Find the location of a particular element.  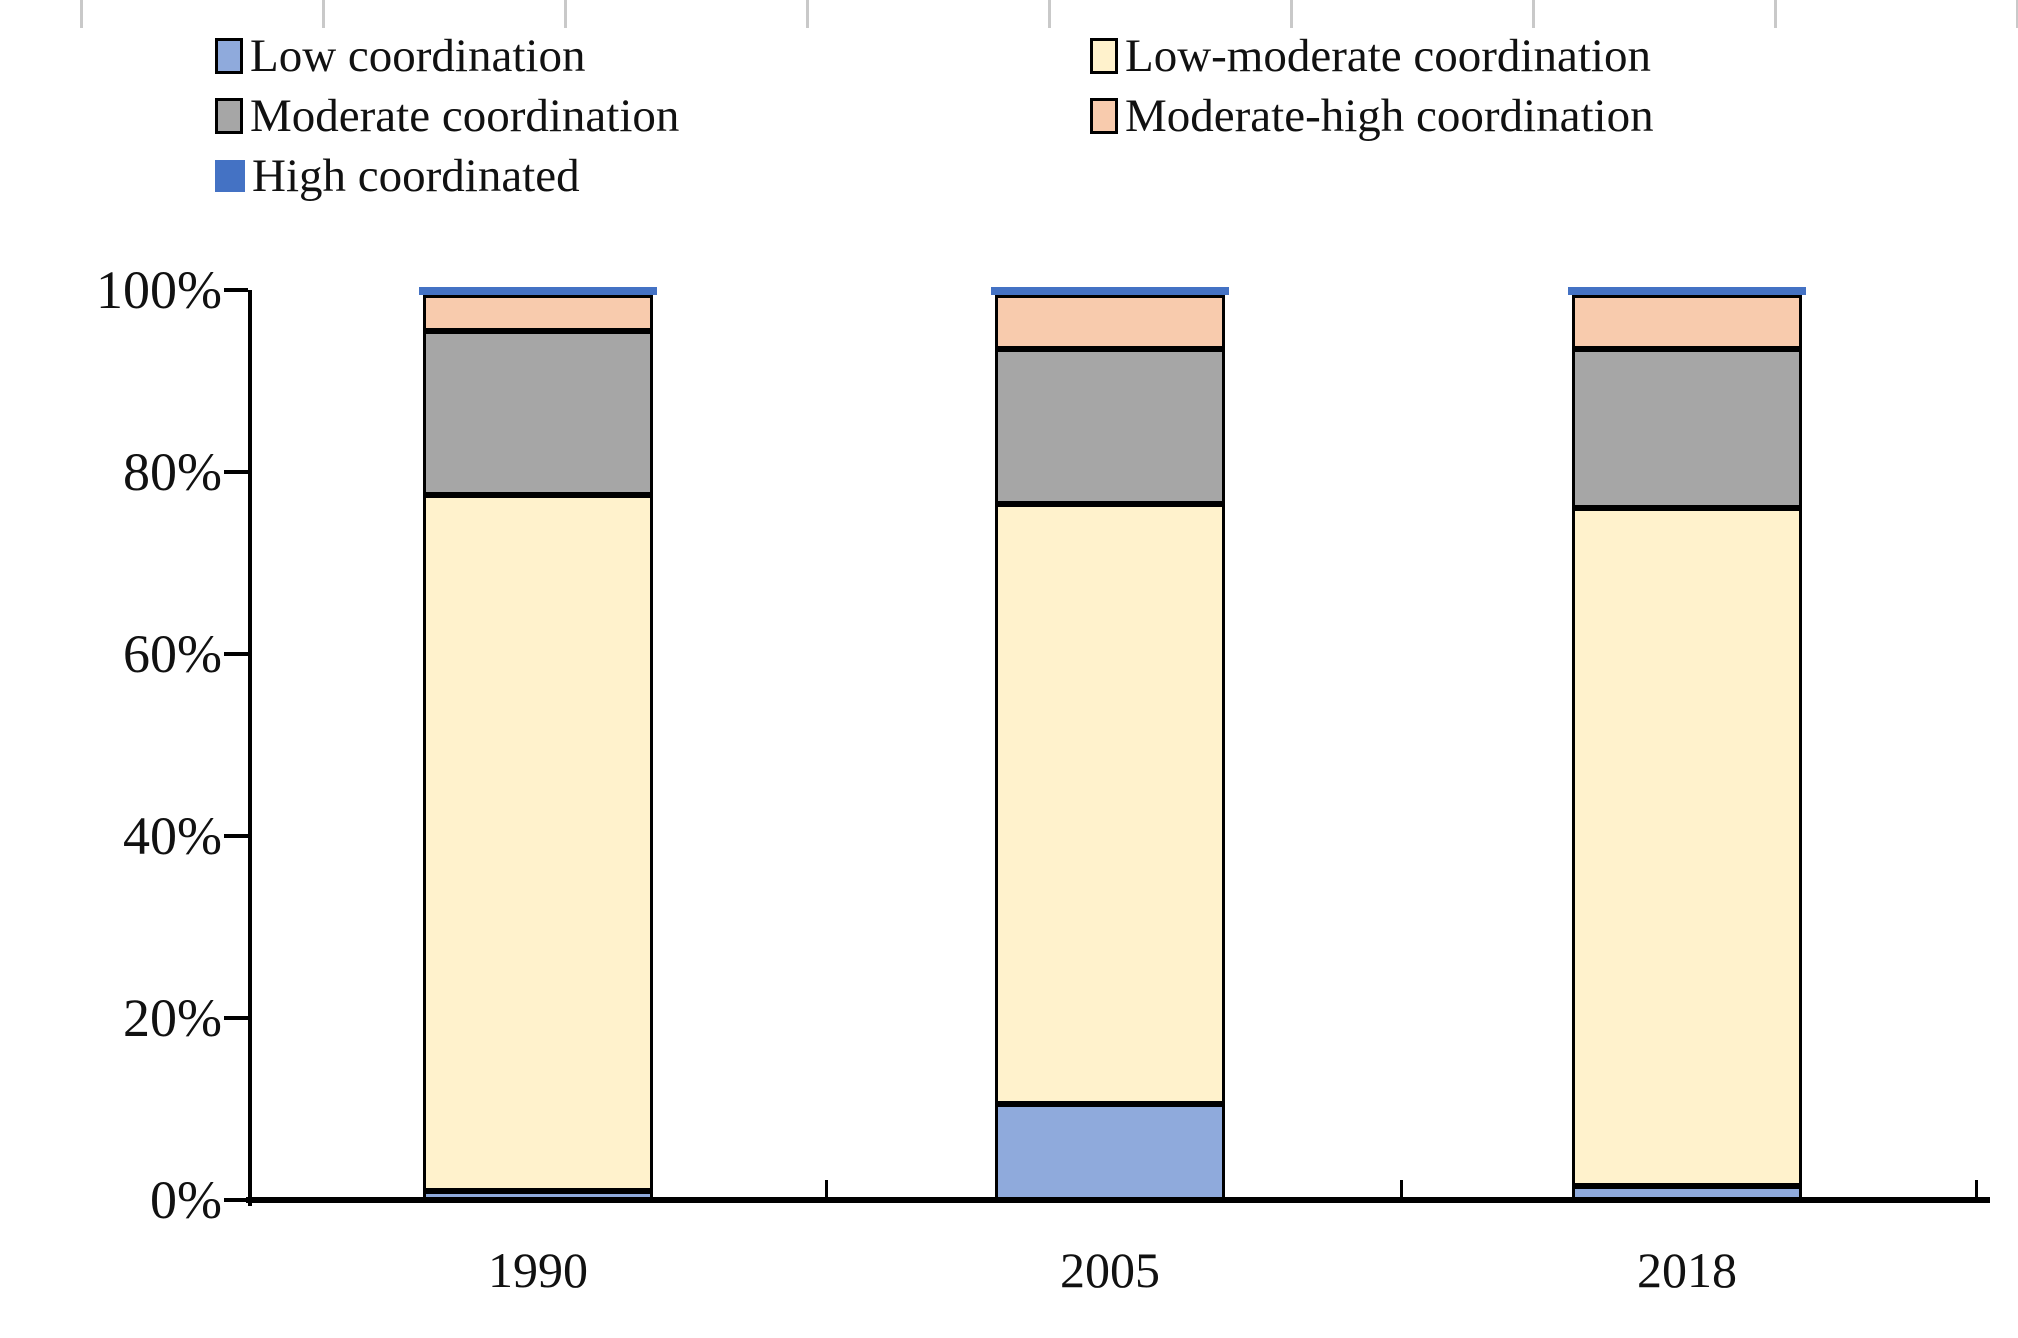

y-tick-label: 0% is located at coordinates (186, 1200).